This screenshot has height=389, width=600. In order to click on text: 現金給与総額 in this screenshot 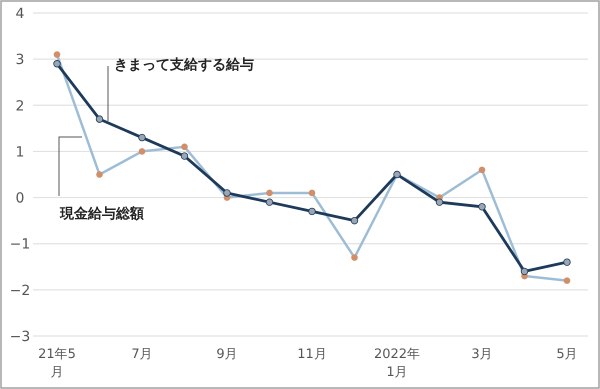, I will do `click(101, 213)`.